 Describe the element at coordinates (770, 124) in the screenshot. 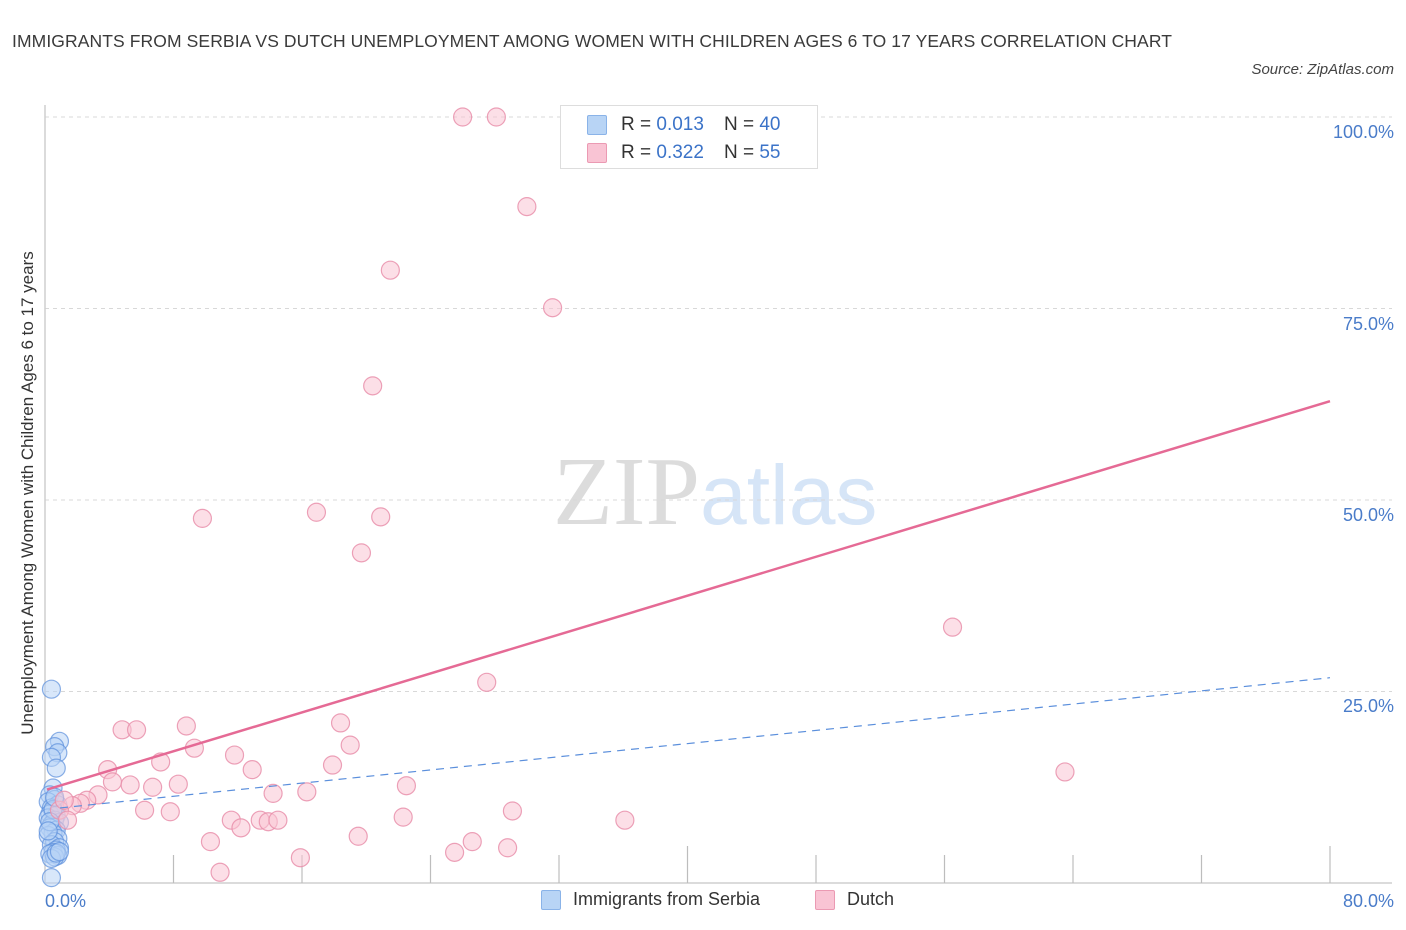

I see `serbia-n-value: 40` at that location.